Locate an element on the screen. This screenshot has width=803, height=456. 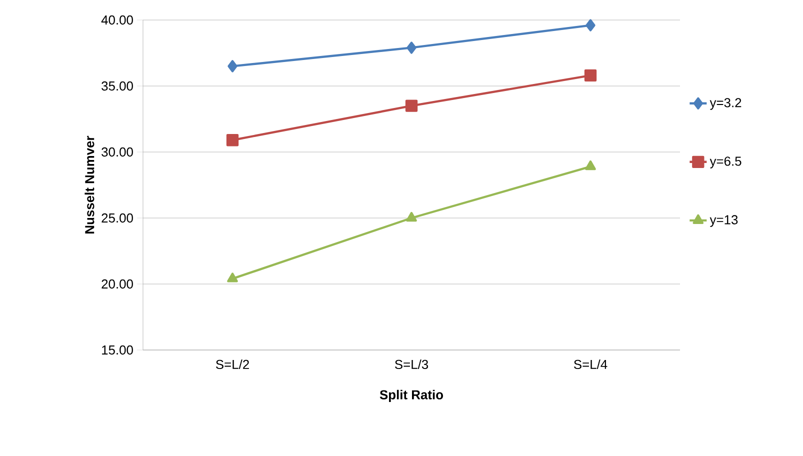
y-axis-title: Nusselt Numver is located at coordinates (89, 185).